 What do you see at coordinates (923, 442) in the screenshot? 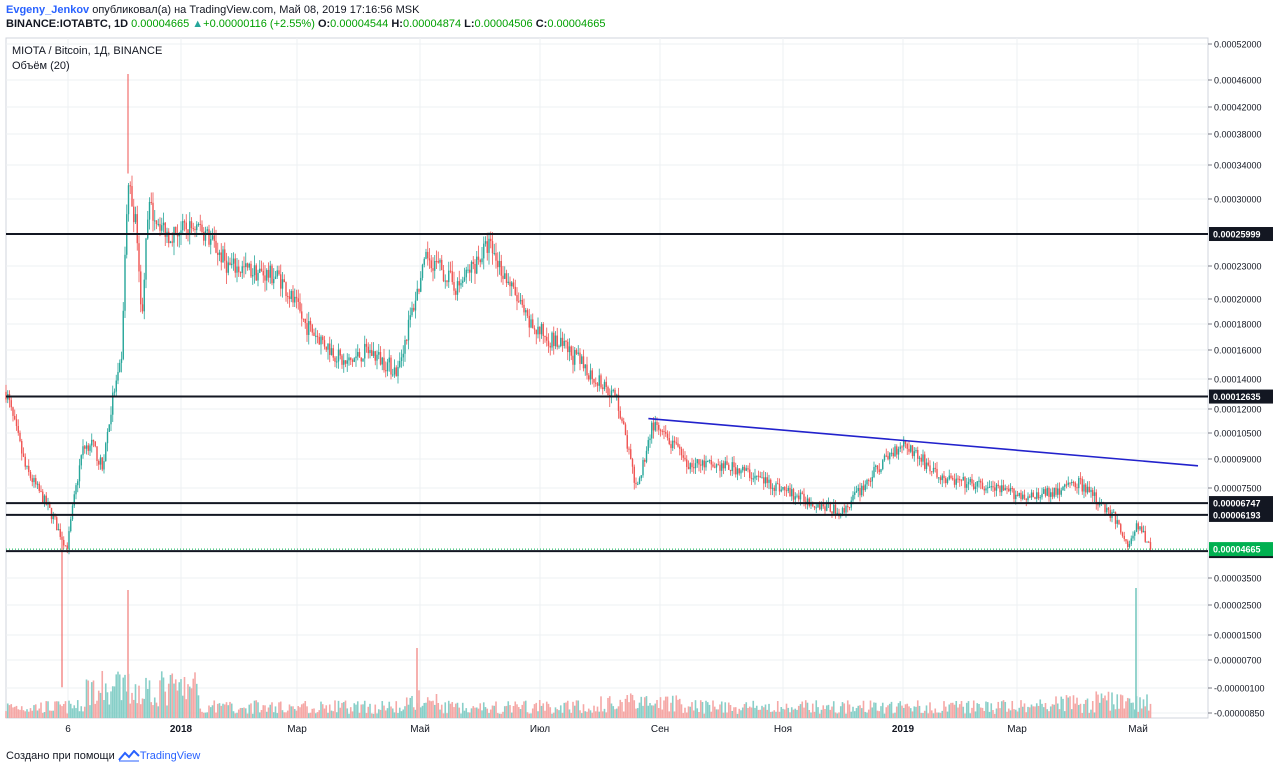
I see `trendline` at bounding box center [923, 442].